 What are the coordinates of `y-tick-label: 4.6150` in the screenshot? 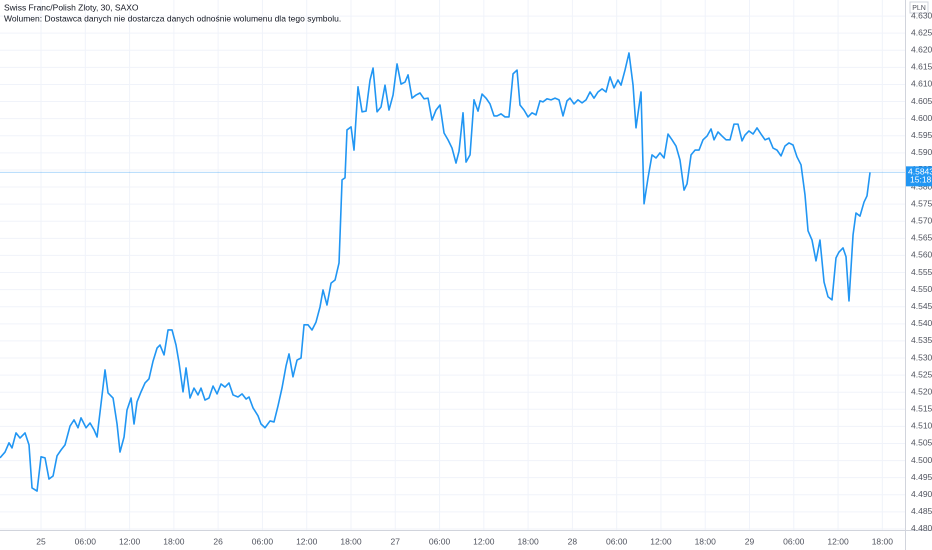 It's located at (921, 67).